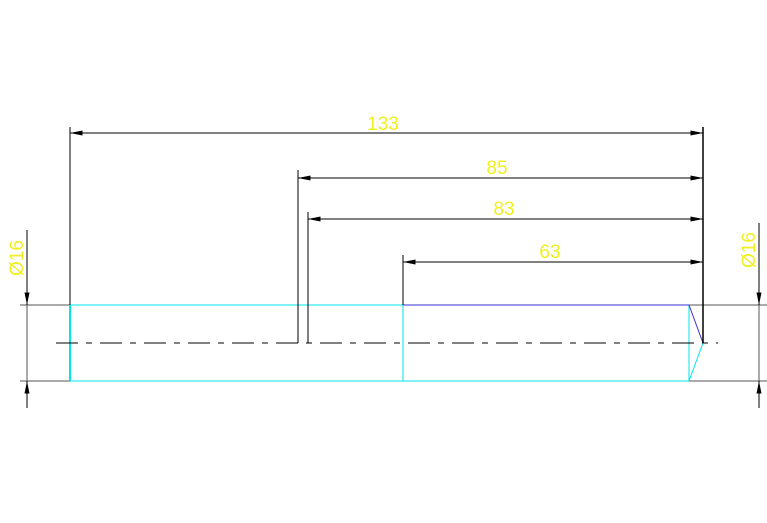  I want to click on dimension-text-133: 133, so click(383, 124).